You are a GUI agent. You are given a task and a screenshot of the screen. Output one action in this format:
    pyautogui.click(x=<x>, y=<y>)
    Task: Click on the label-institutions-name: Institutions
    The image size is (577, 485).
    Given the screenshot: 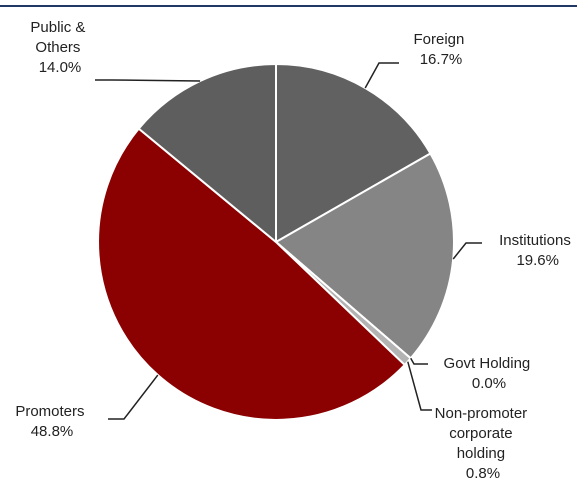 What is the action you would take?
    pyautogui.click(x=535, y=240)
    